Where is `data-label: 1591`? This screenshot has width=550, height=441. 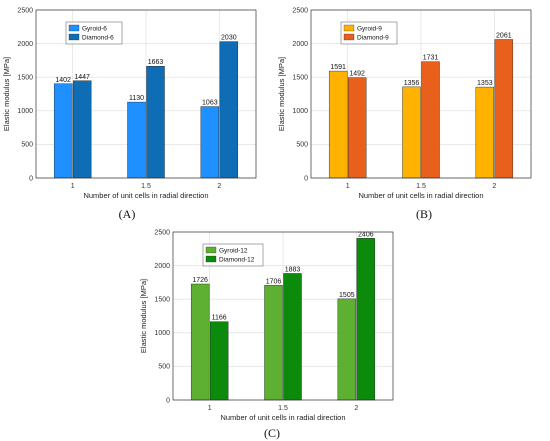 data-label: 1591 is located at coordinates (338, 67).